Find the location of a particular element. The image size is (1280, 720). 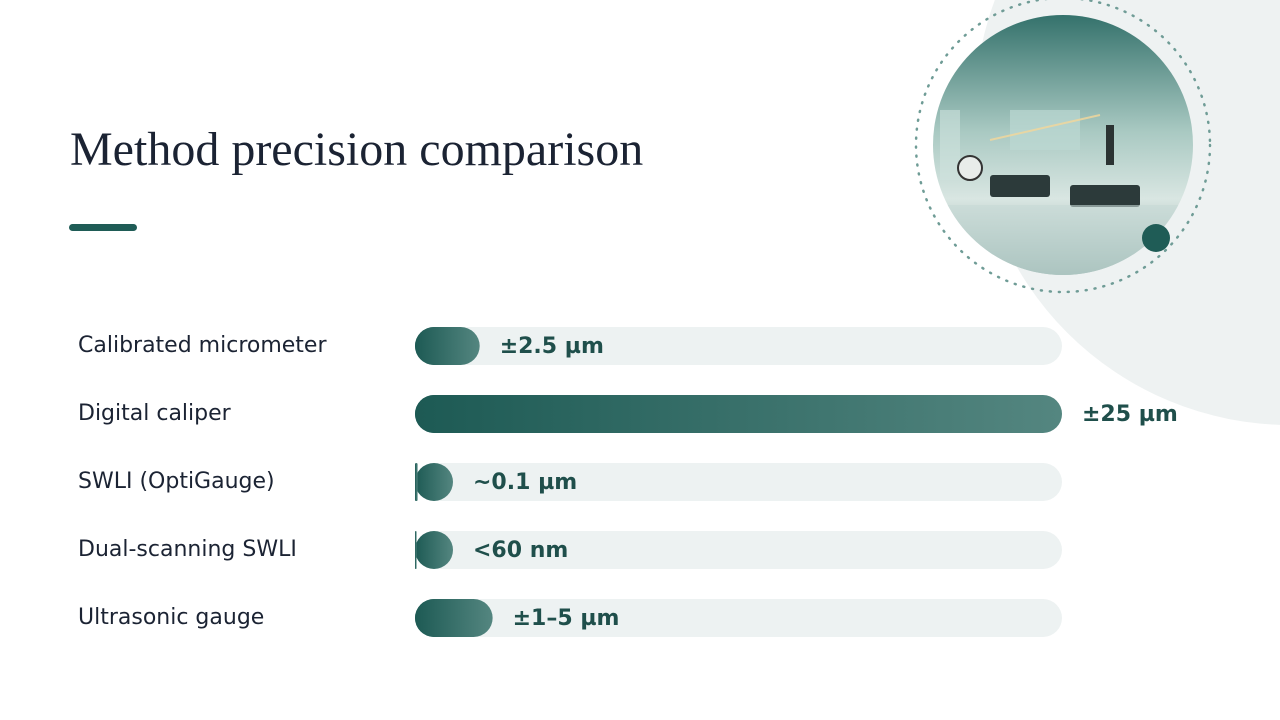

value-label: ±2.5 µm is located at coordinates (552, 346).